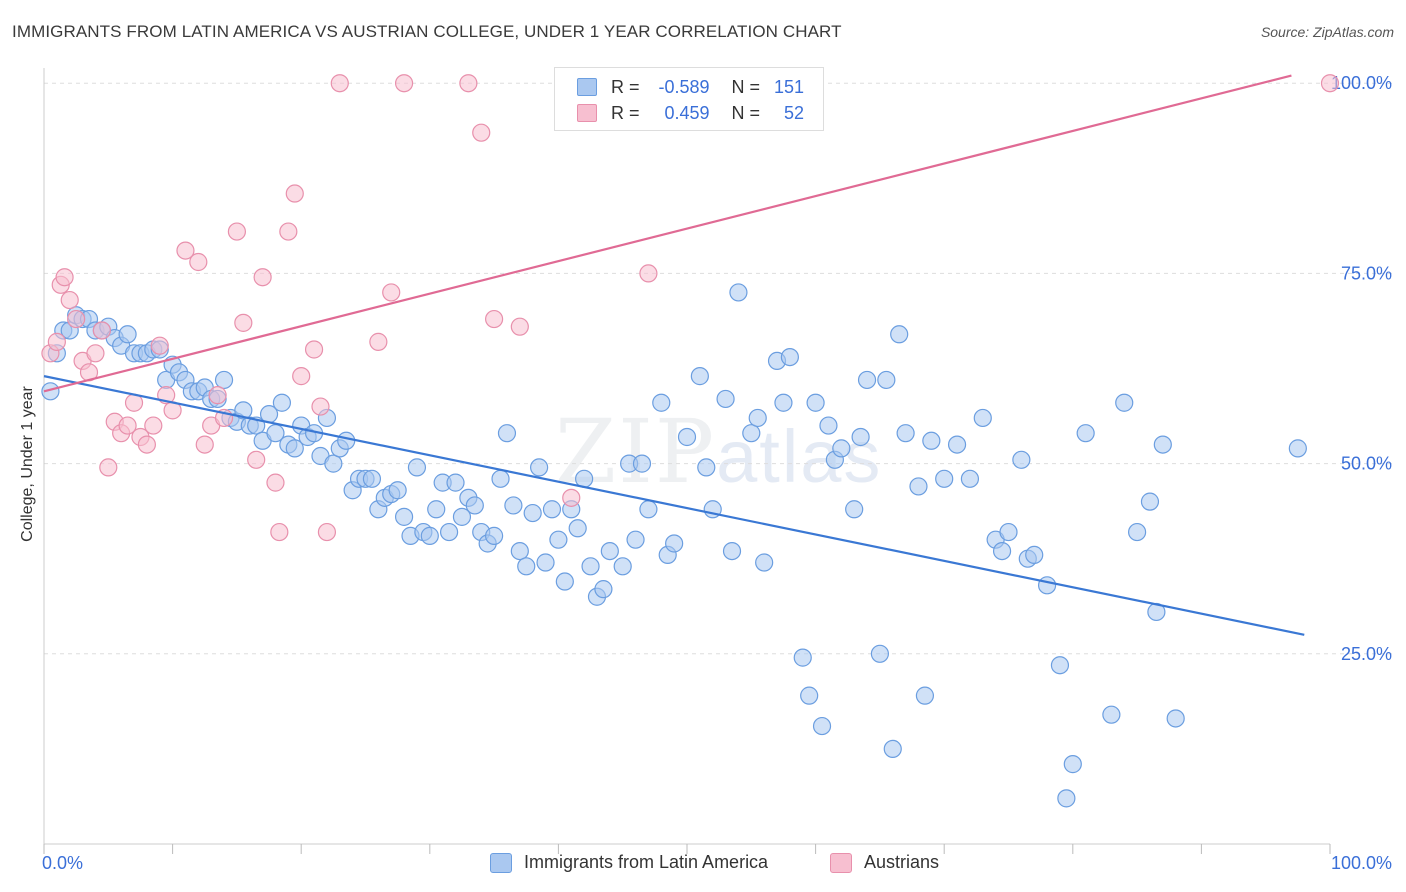 This screenshot has height=892, width=1406. I want to click on y-tick-label: 25.0%, so click(1366, 654).